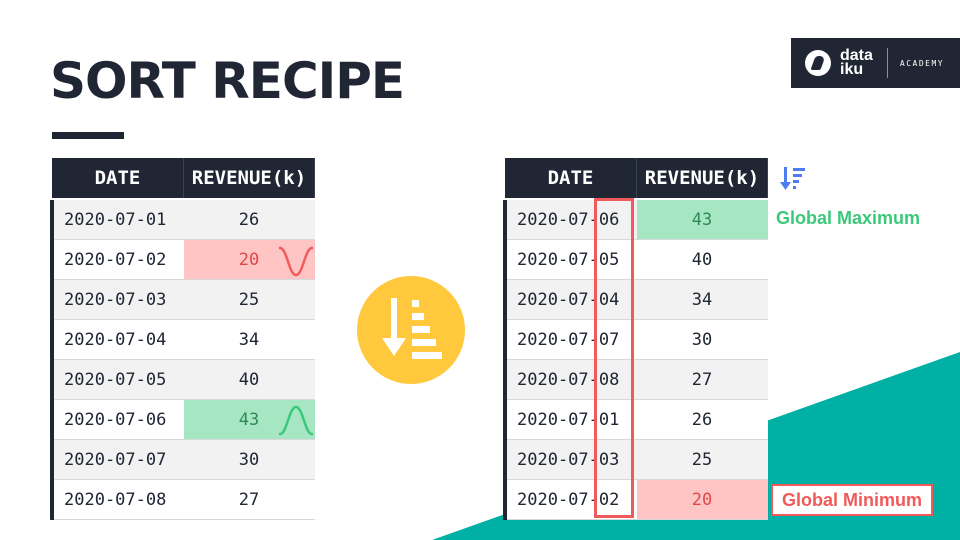  Describe the element at coordinates (296, 420) in the screenshot. I see `peak-curve-icon` at that location.